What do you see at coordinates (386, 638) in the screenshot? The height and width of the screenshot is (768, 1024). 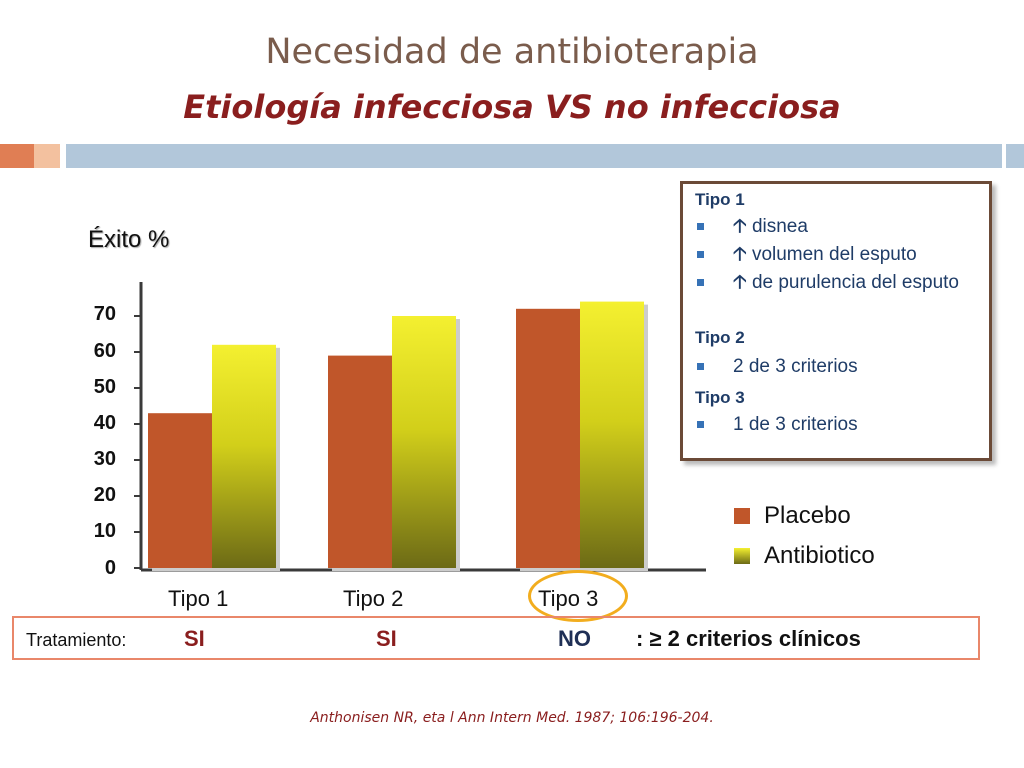 I see `treatment-value-tipo2: SI` at bounding box center [386, 638].